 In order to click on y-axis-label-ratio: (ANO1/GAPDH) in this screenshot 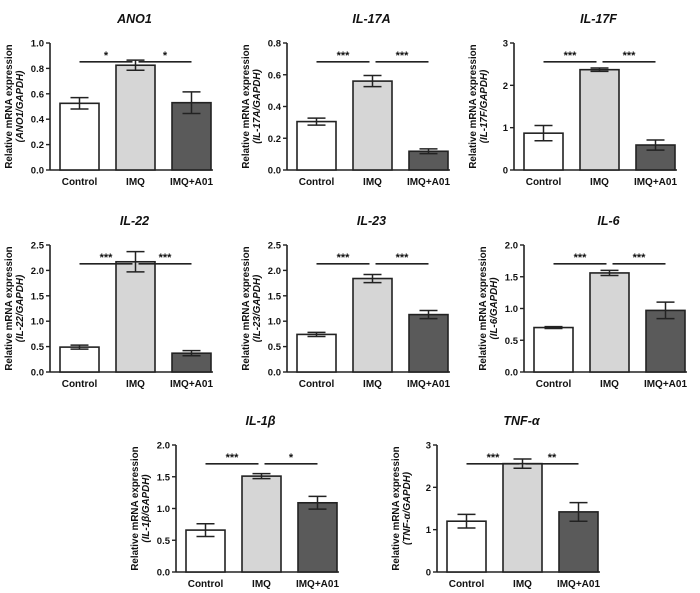, I will do `click(20, 107)`.